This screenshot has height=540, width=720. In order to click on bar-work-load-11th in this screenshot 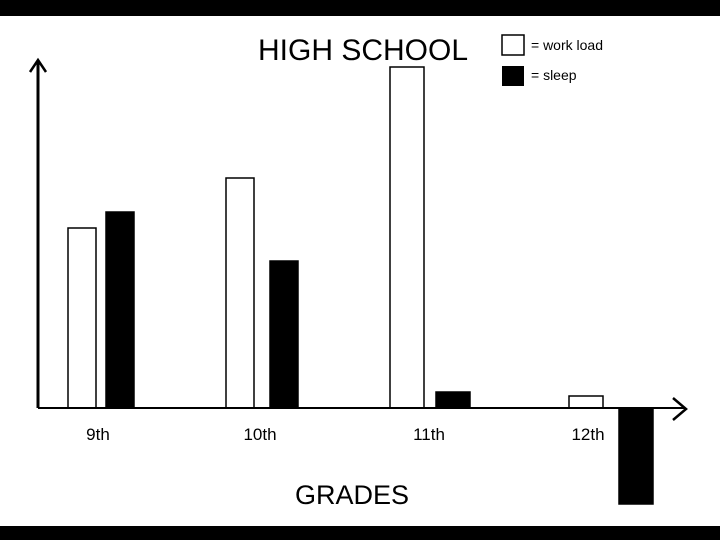, I will do `click(407, 237)`.